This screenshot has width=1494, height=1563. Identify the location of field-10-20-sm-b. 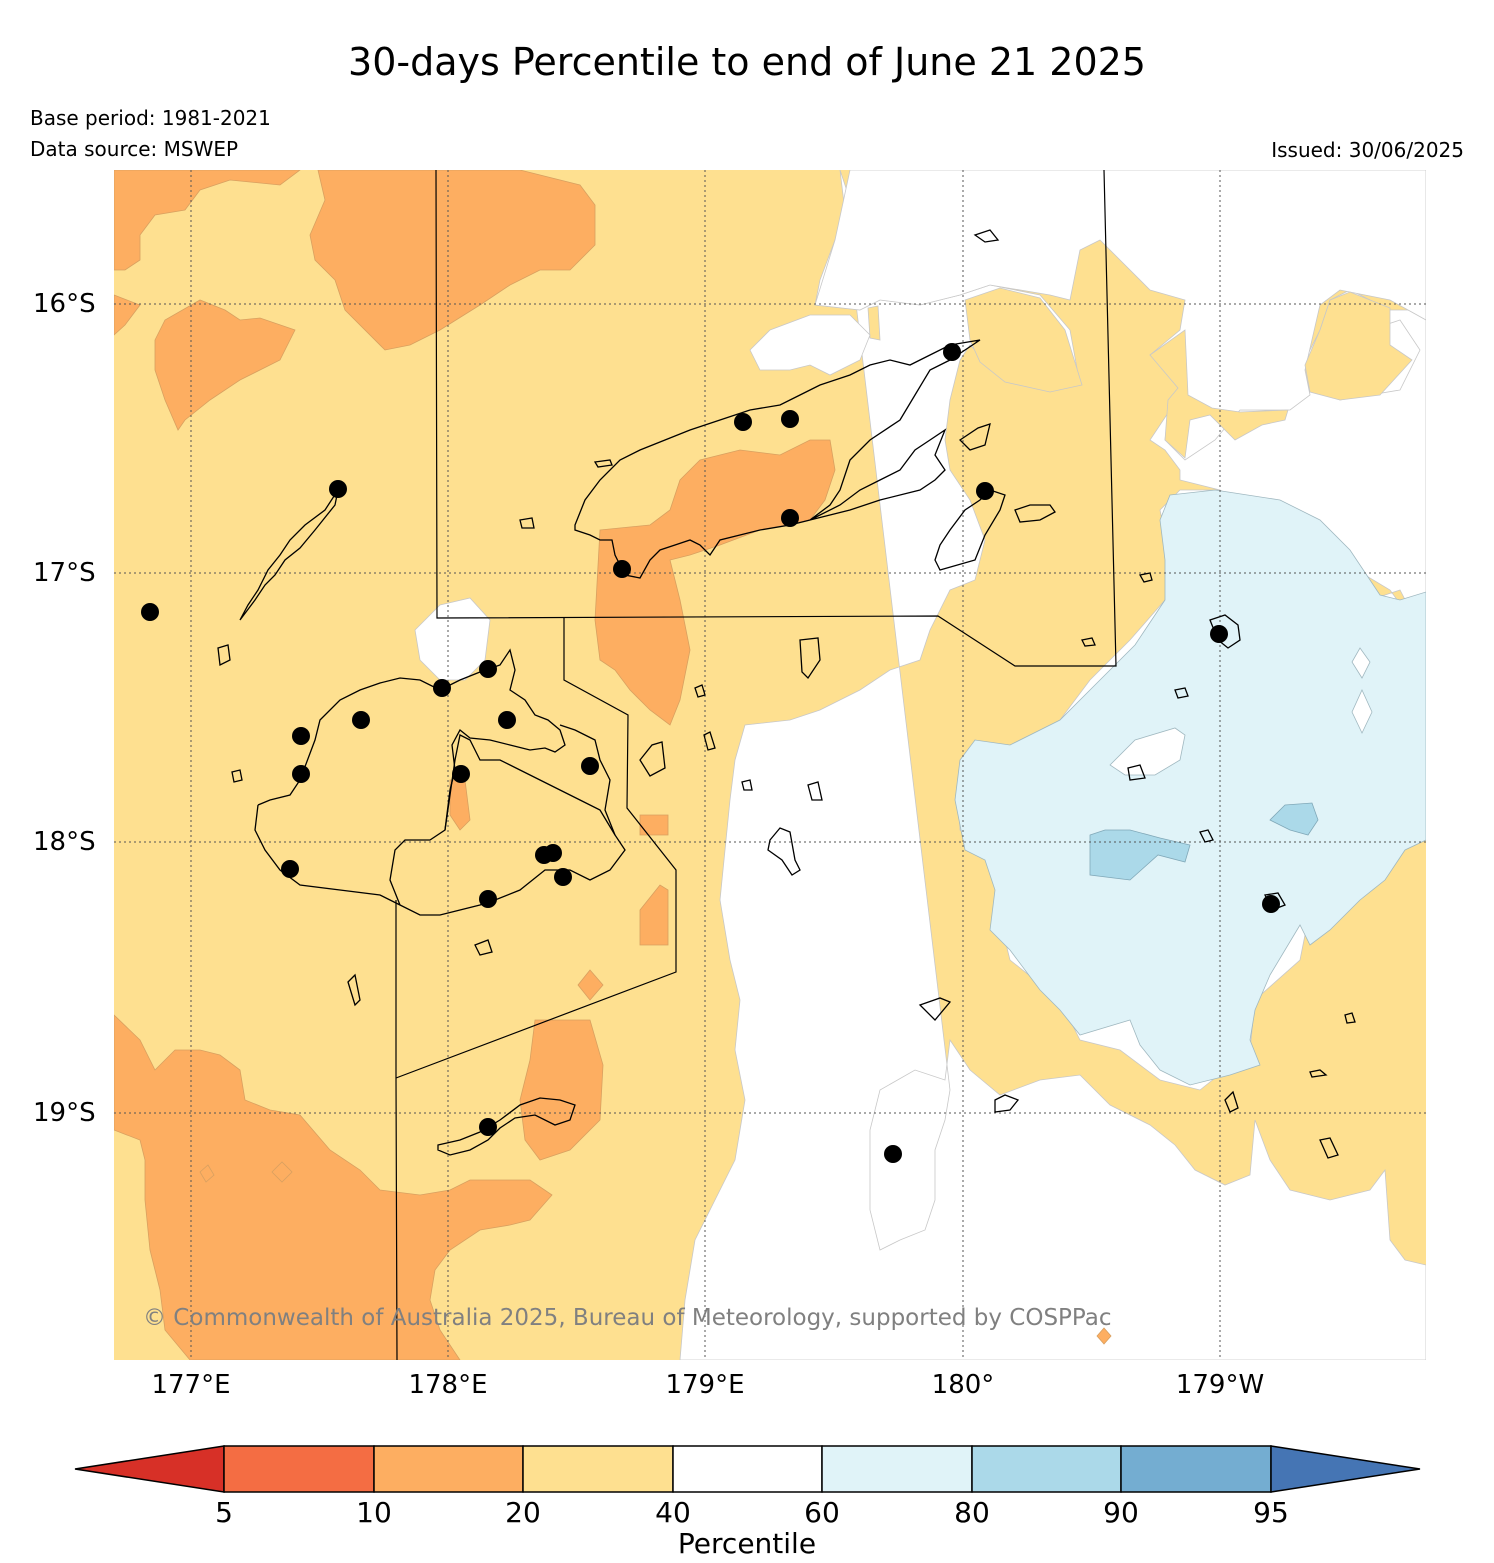
(654, 825).